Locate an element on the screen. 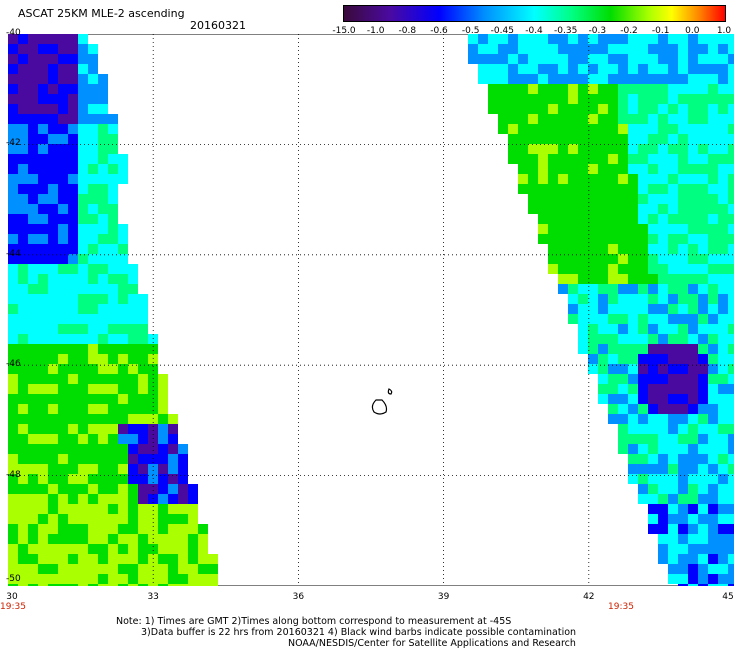 Image resolution: width=740 pixels, height=650 pixels. product-date: 20160321 is located at coordinates (218, 25).